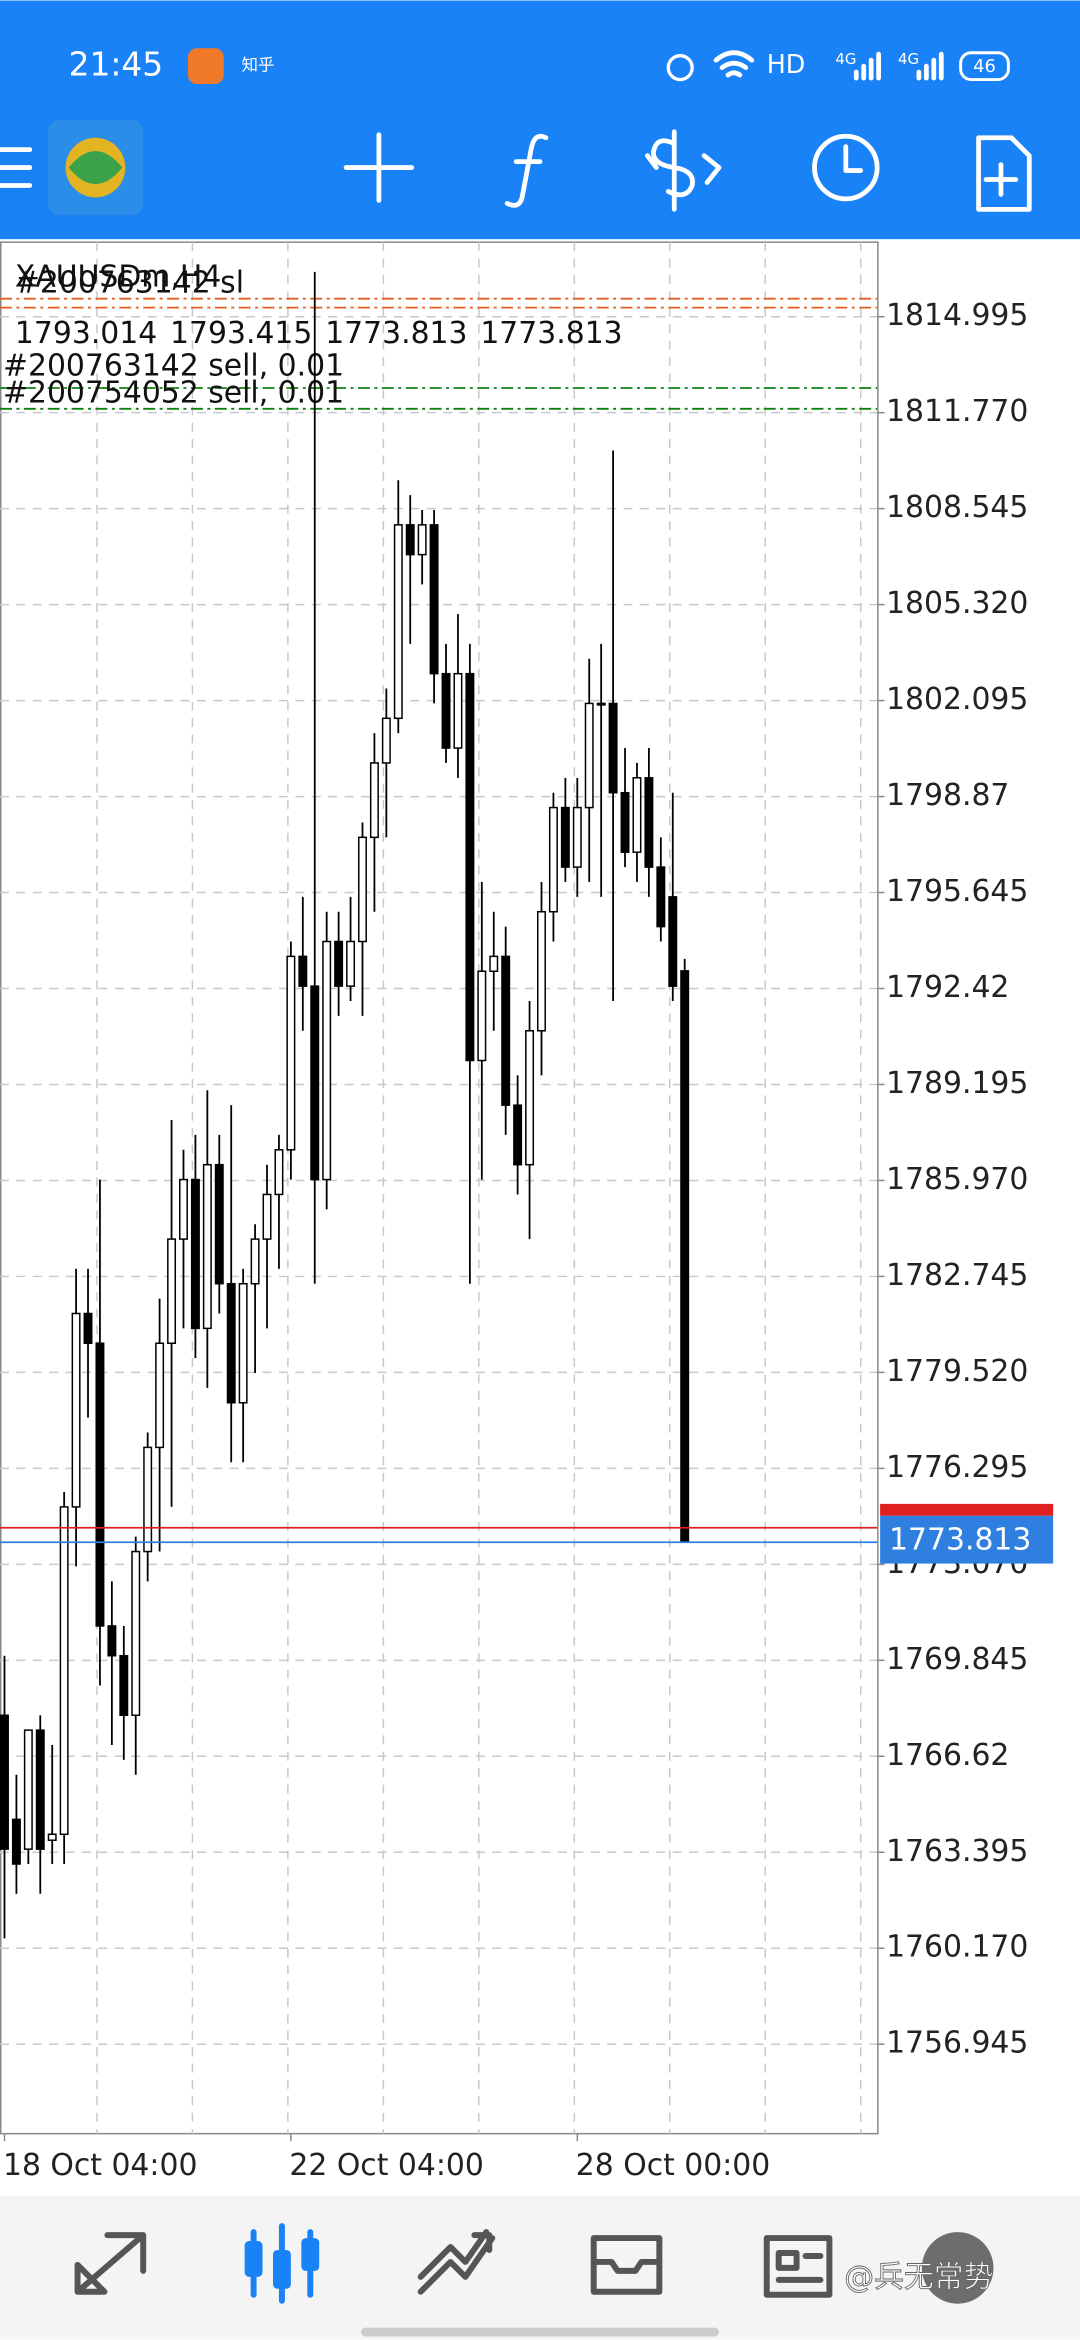  What do you see at coordinates (526, 170) in the screenshot?
I see `indicators-button` at bounding box center [526, 170].